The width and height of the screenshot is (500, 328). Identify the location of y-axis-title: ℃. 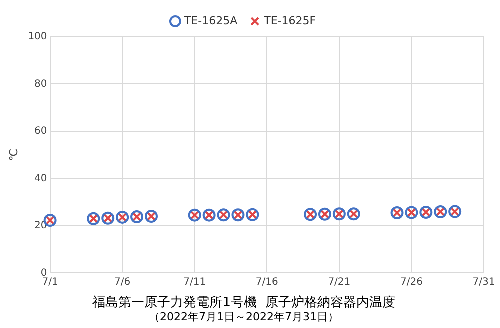
(13, 155).